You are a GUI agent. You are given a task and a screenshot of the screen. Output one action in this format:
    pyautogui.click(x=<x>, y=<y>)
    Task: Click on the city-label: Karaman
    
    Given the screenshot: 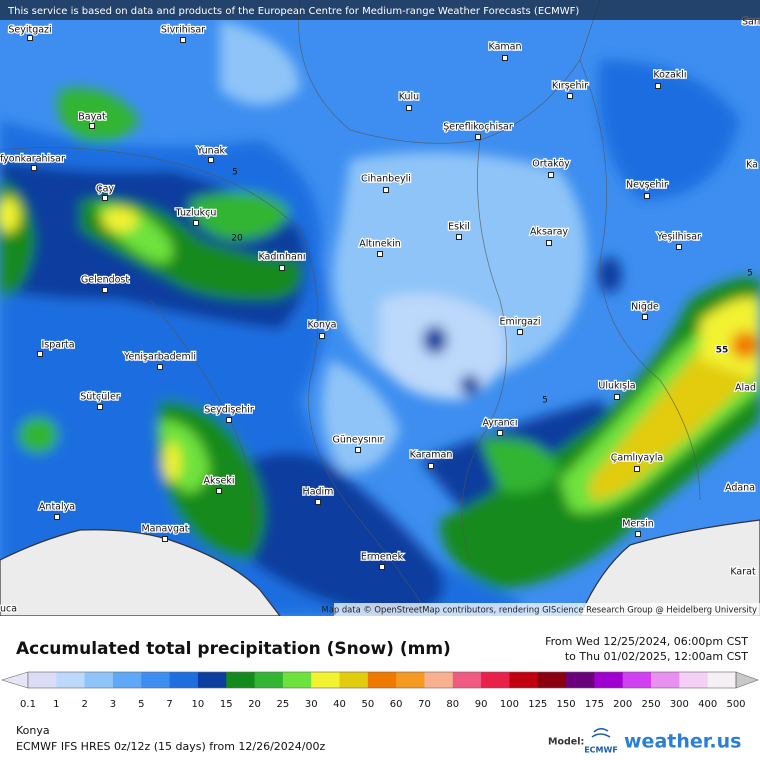 What is the action you would take?
    pyautogui.click(x=431, y=455)
    